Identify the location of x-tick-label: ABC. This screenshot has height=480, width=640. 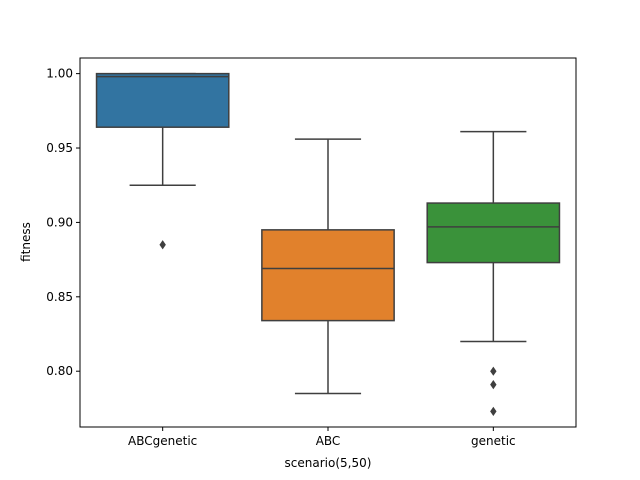
(328, 441).